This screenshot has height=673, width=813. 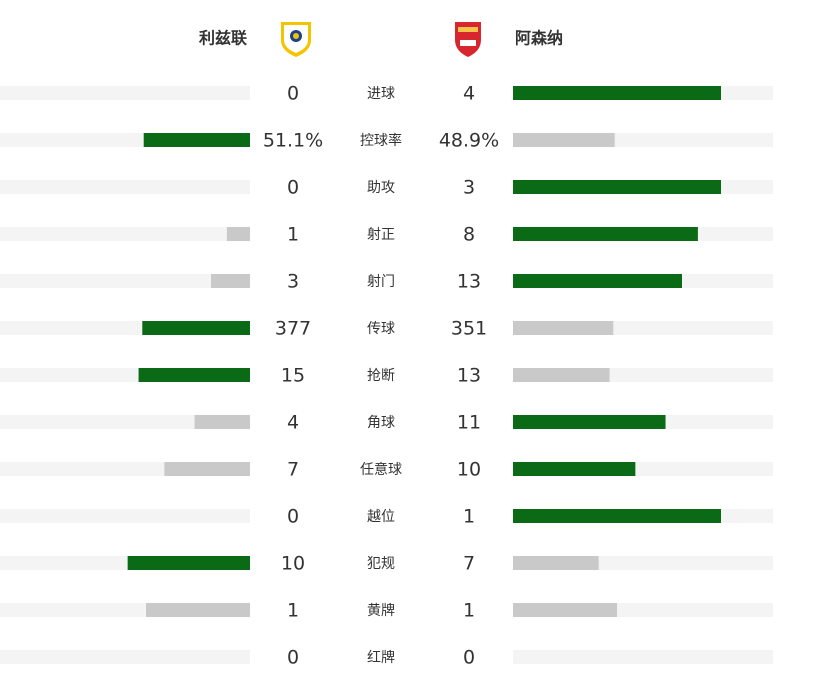 What do you see at coordinates (381, 140) in the screenshot?
I see `stat-label: 控球率` at bounding box center [381, 140].